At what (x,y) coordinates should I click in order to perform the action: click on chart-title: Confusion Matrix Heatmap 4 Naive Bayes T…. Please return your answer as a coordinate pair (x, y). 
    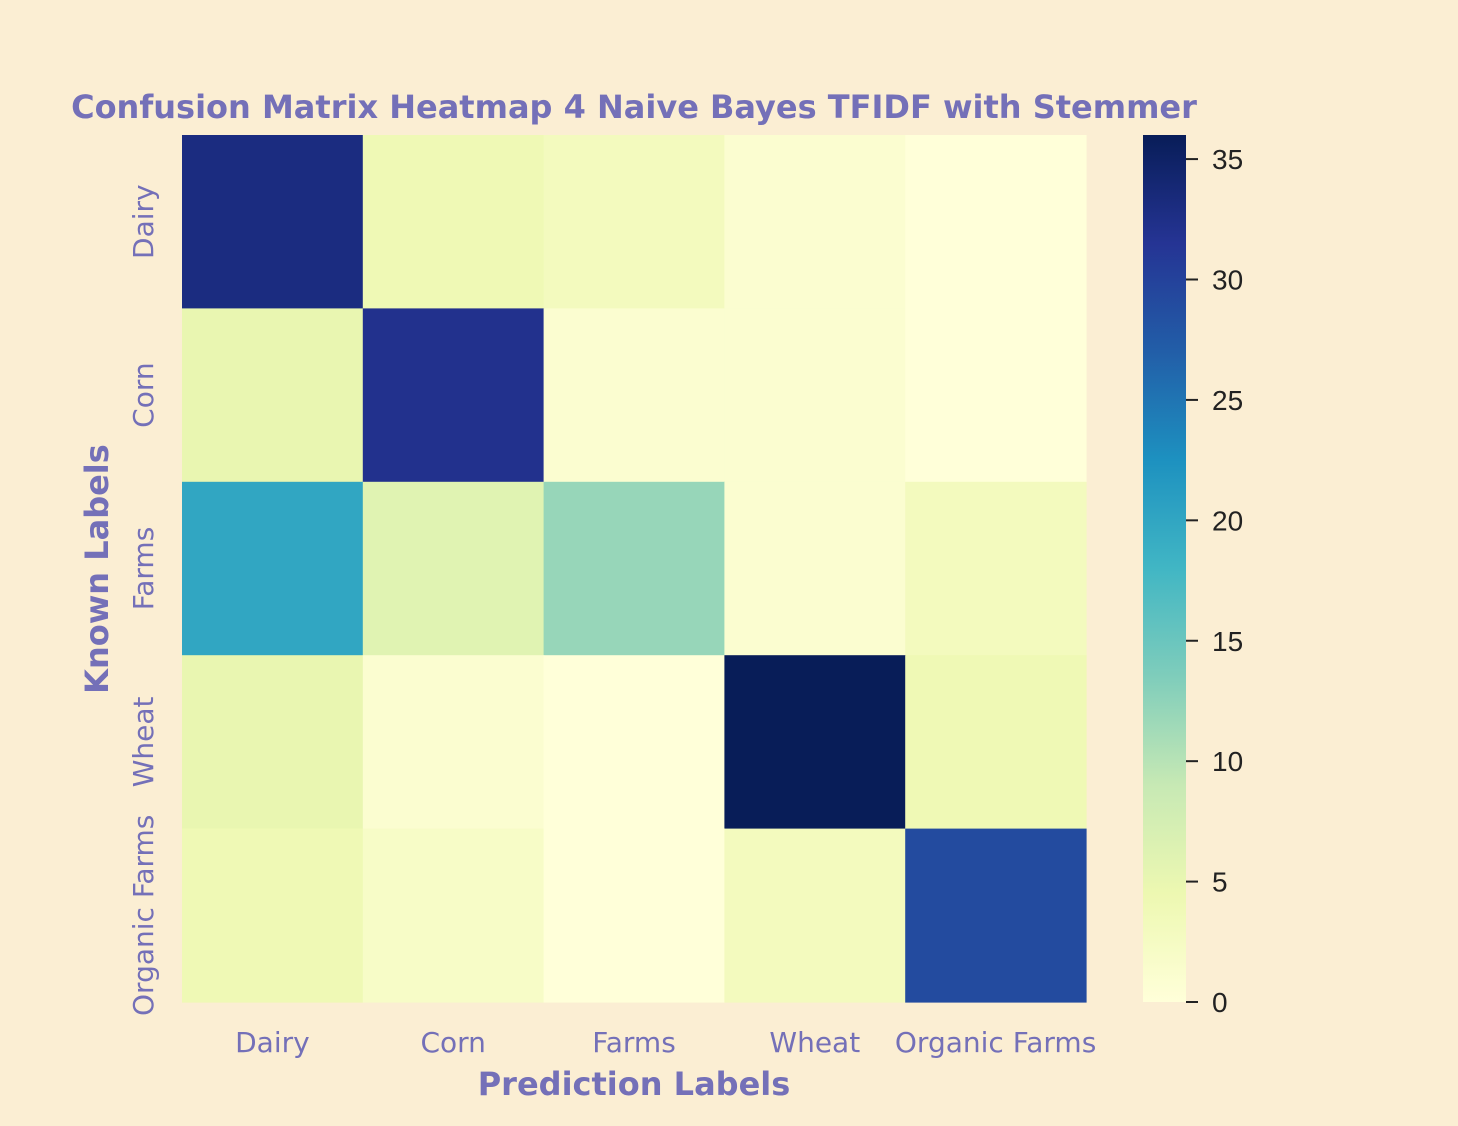
    Looking at the image, I should click on (634, 107).